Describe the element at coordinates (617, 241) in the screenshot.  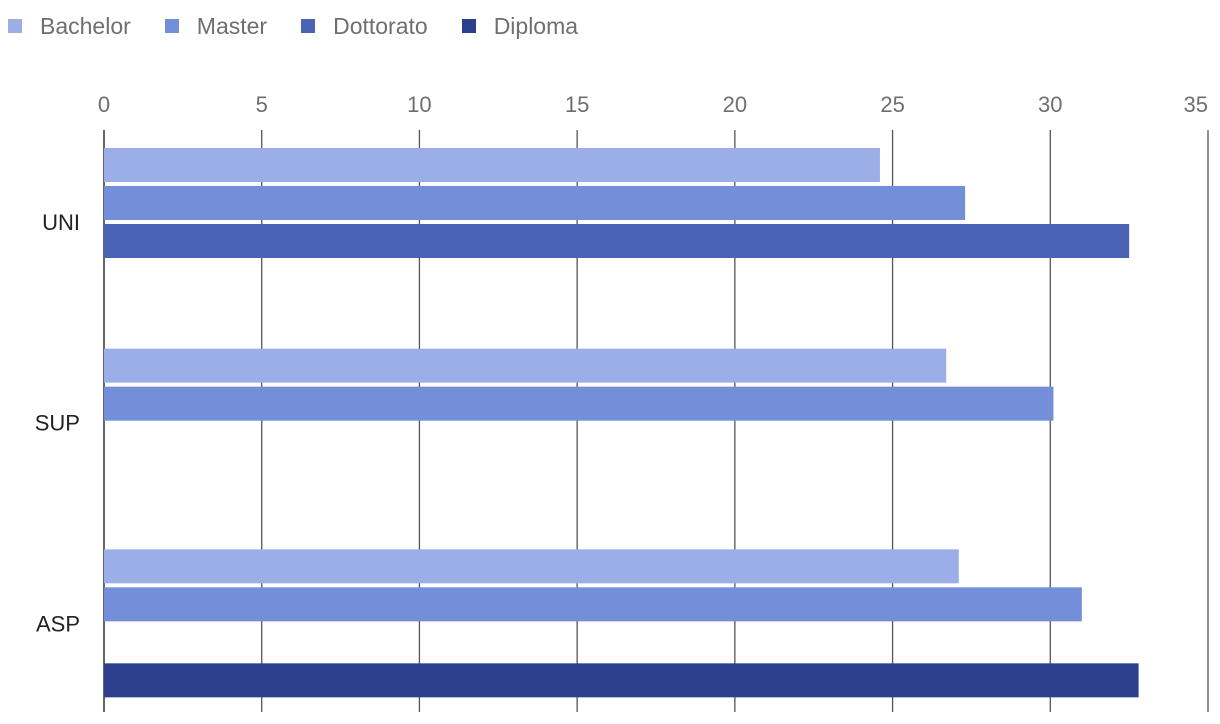
I see `bar-uni-dottorato` at that location.